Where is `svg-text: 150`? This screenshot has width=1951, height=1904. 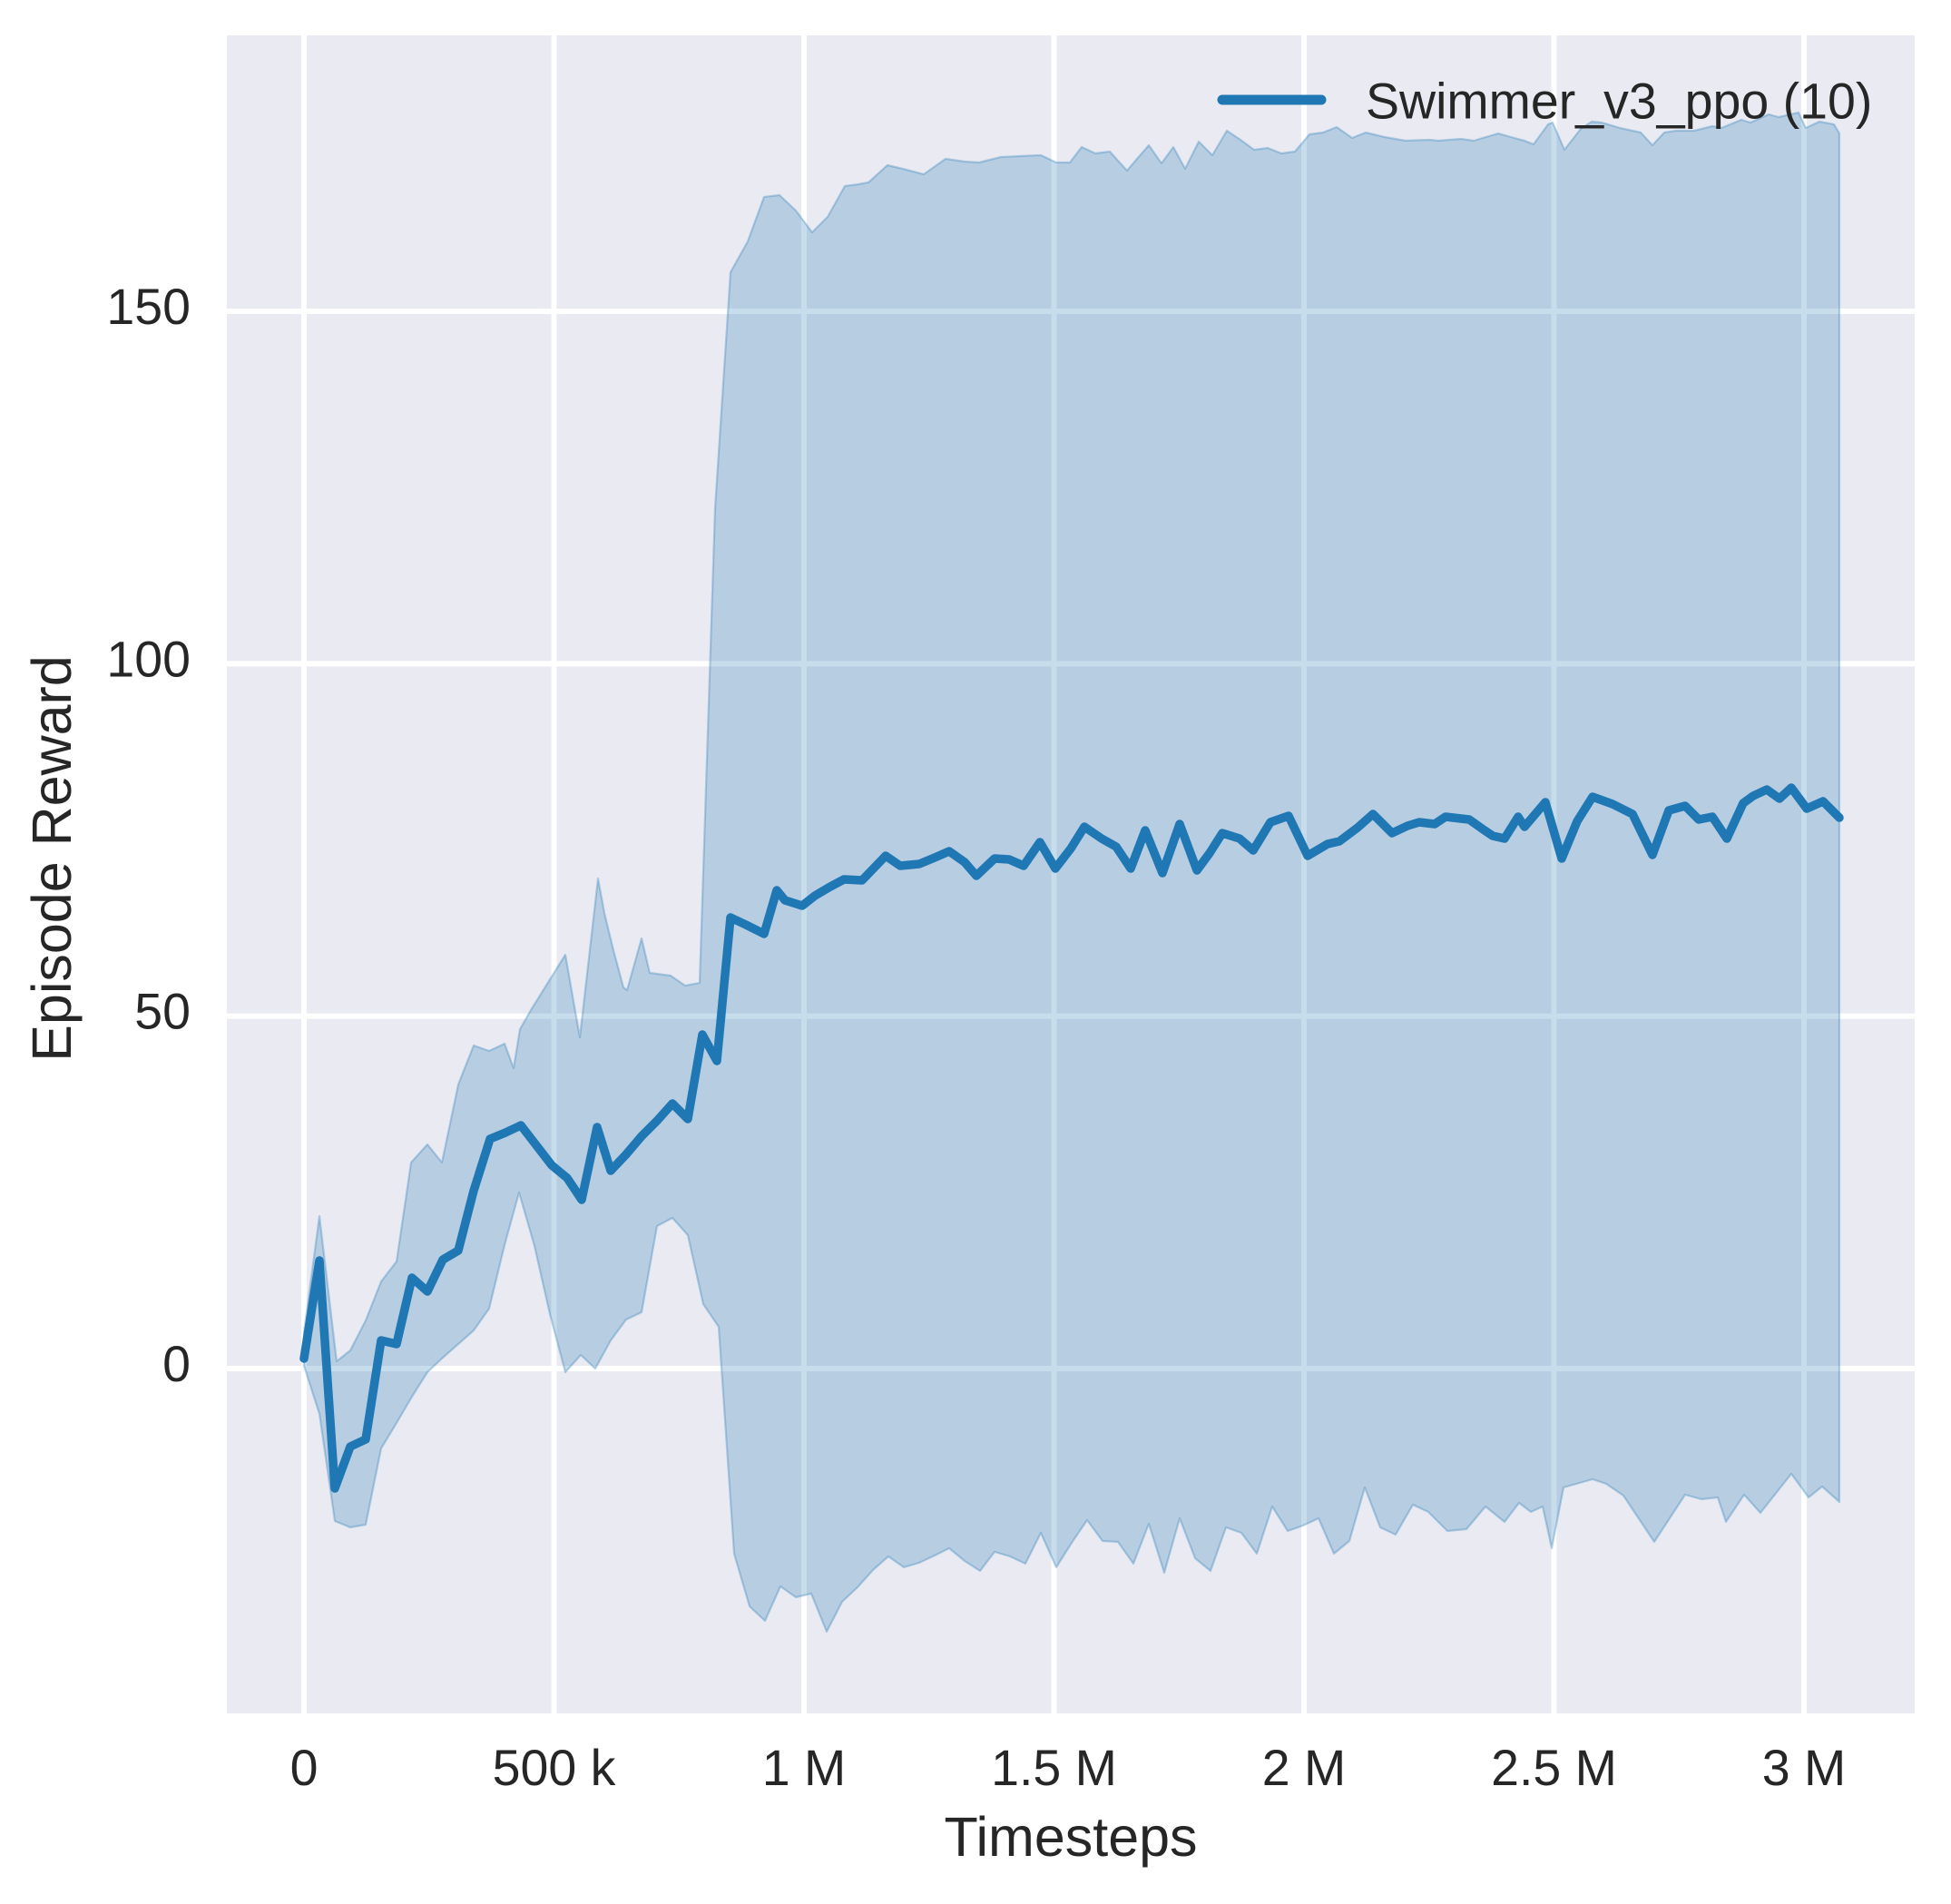 svg-text: 150 is located at coordinates (148, 307).